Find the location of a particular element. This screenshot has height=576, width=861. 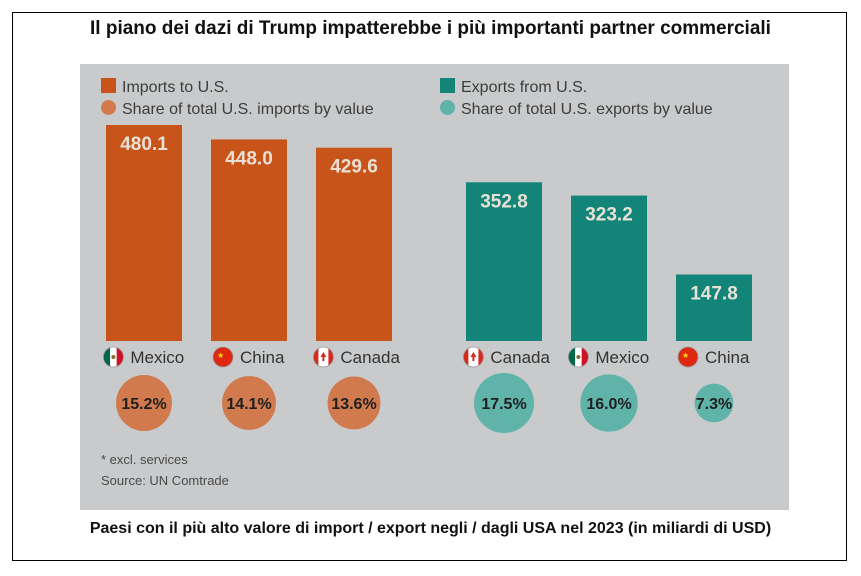

category-label-imports-mexico: Mexico is located at coordinates (157, 357).